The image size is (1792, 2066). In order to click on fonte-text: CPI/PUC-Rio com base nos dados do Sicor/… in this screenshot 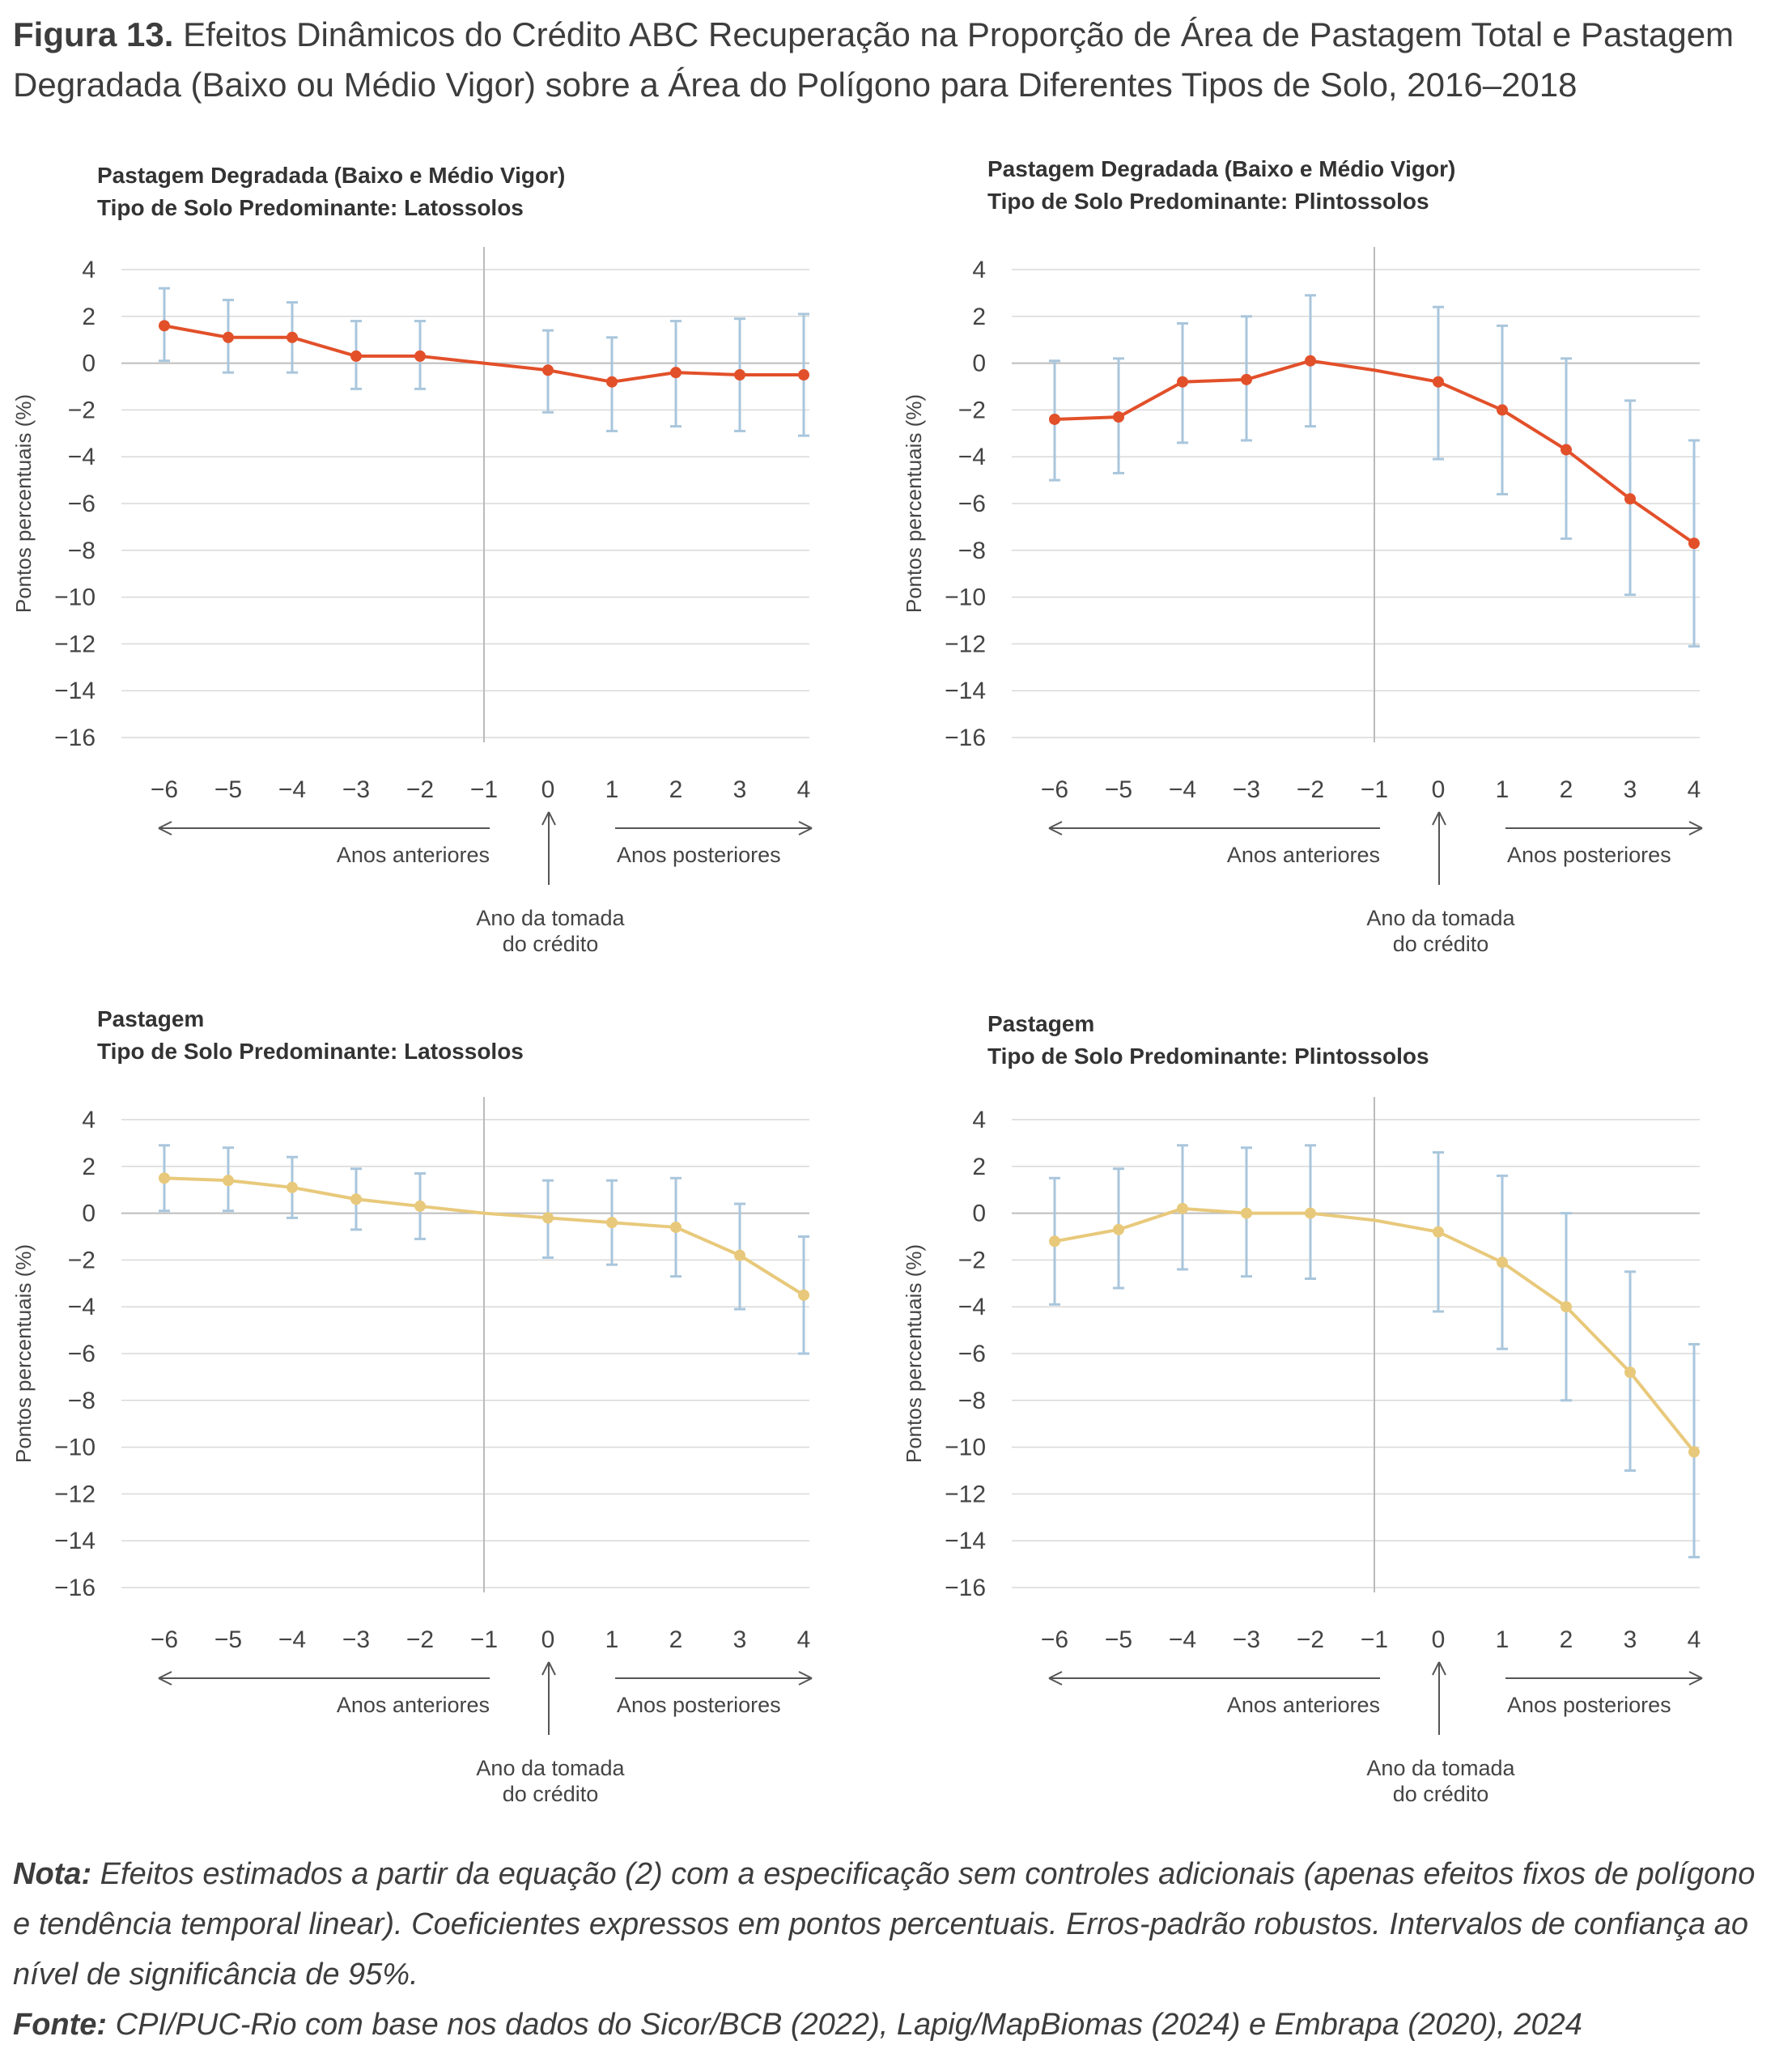, I will do `click(849, 2025)`.